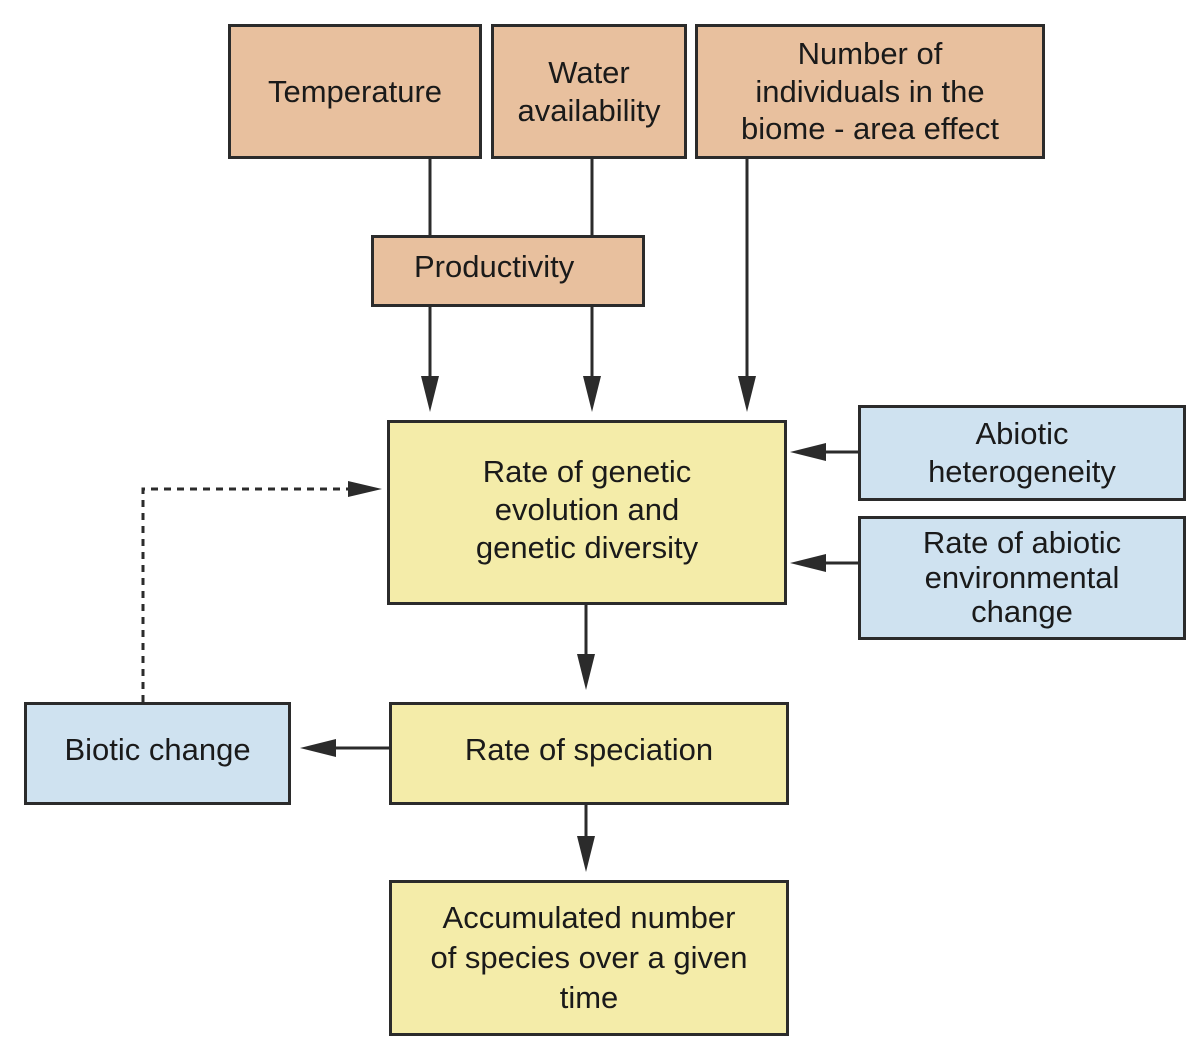 This screenshot has height=1056, width=1204. What do you see at coordinates (808, 563) in the screenshot?
I see `arrowhead-abiotic-change-genetic` at bounding box center [808, 563].